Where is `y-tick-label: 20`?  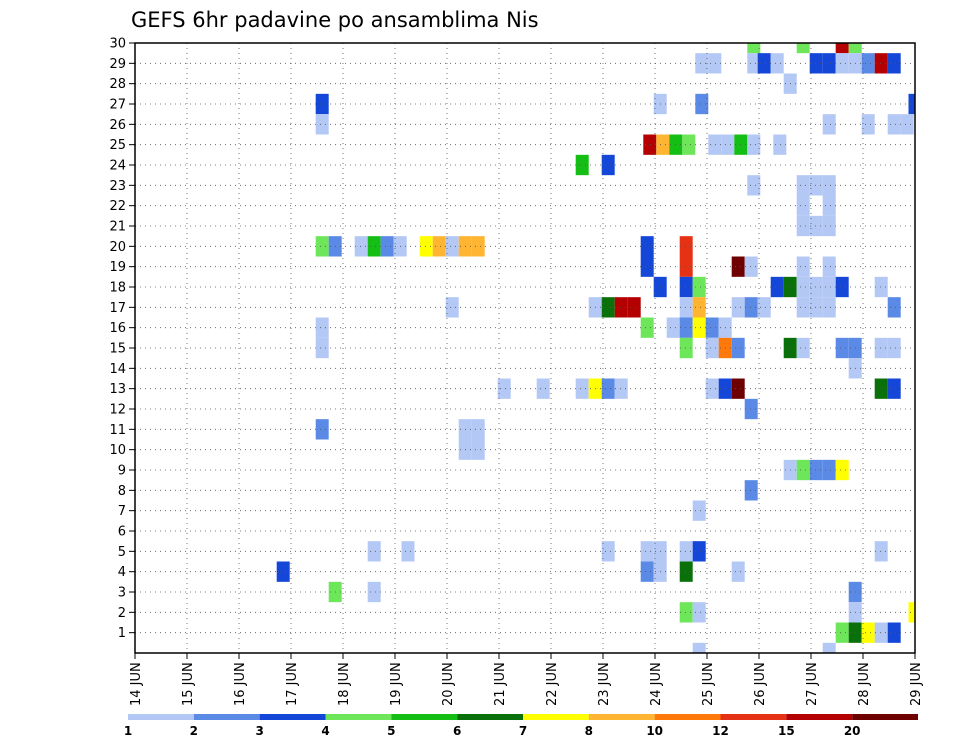
y-tick-label: 20 is located at coordinates (117, 247).